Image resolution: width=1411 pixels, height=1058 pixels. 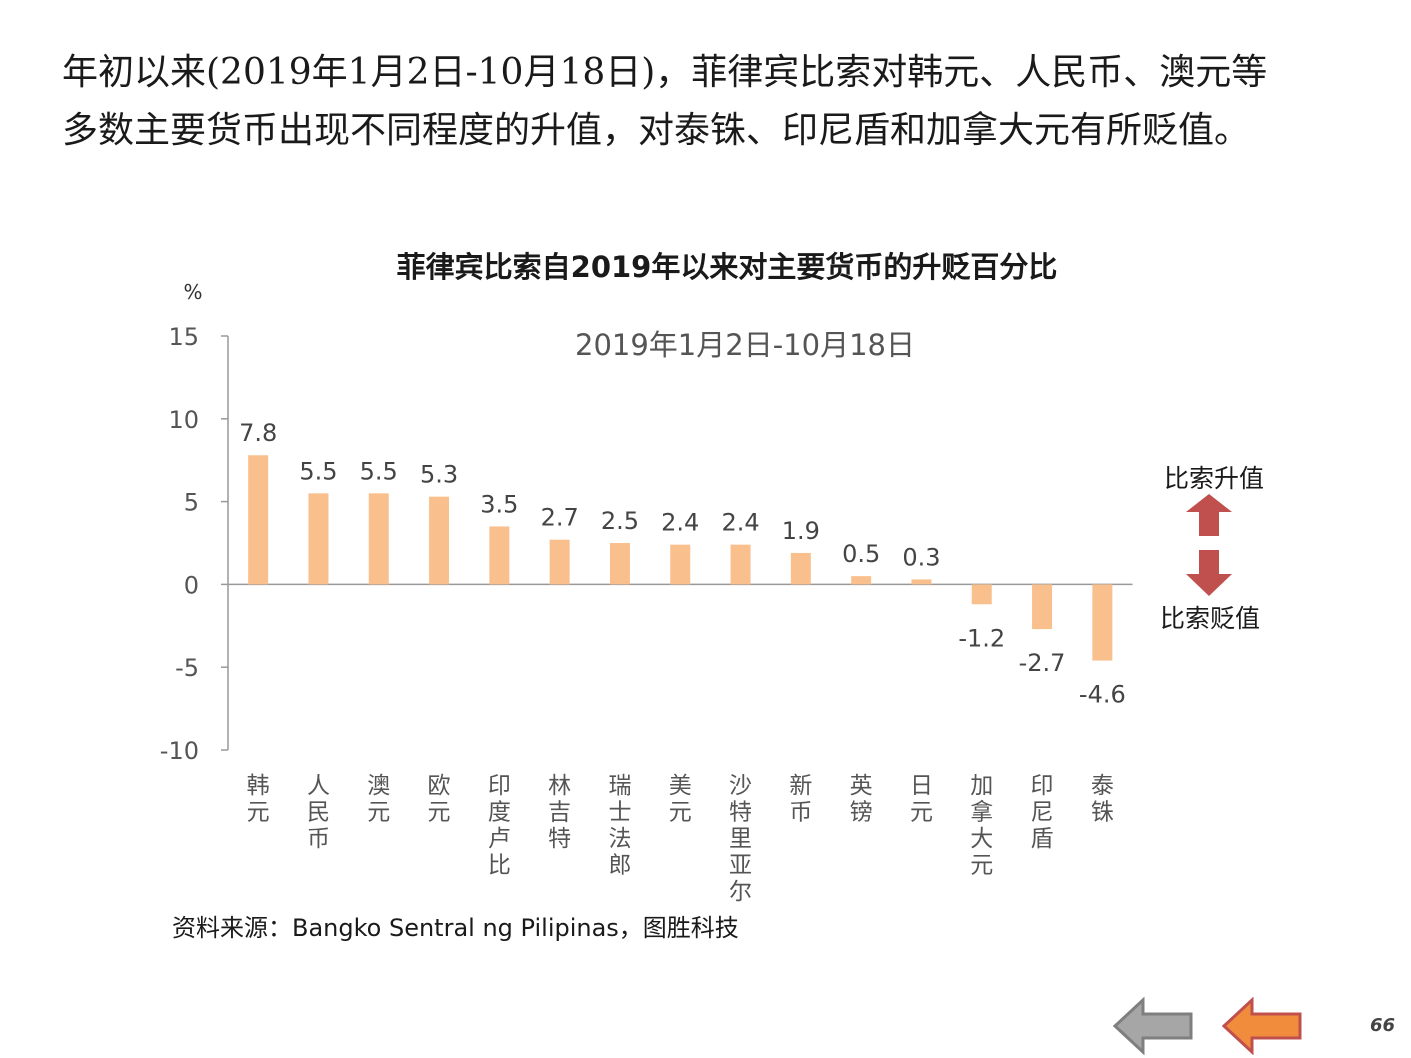 I want to click on x-tick-label: 加拿大元, so click(x=981, y=826).